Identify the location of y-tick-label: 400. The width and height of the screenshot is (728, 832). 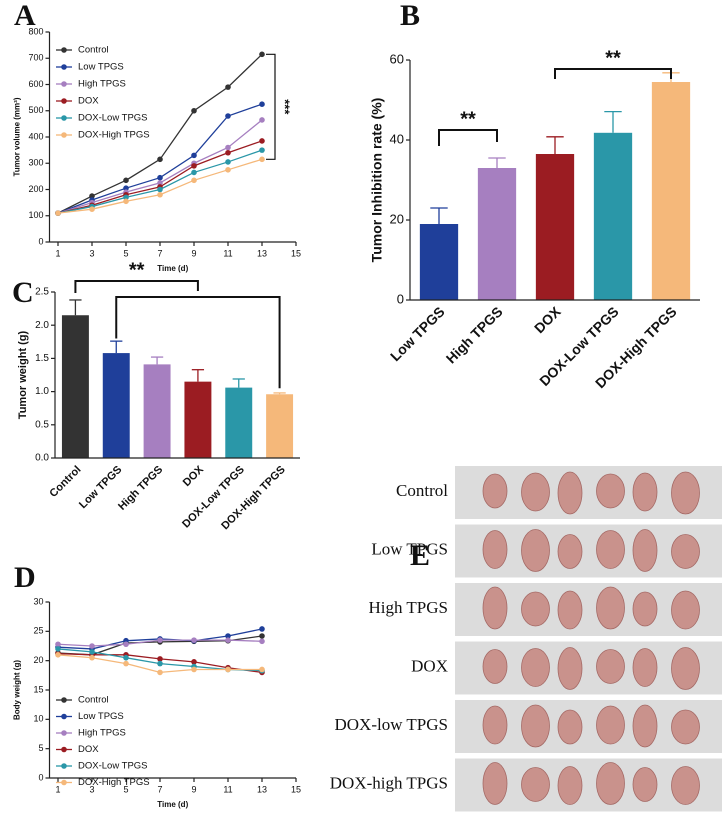
(35, 136).